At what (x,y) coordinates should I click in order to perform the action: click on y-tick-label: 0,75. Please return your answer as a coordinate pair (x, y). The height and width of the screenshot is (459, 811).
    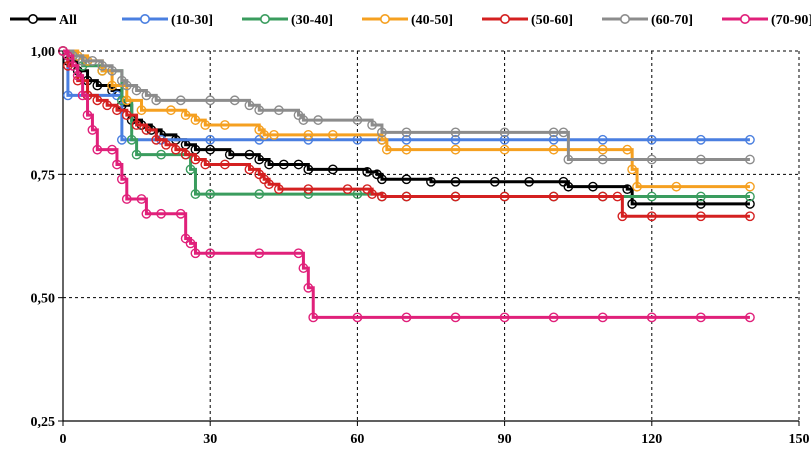
    Looking at the image, I should click on (43, 175).